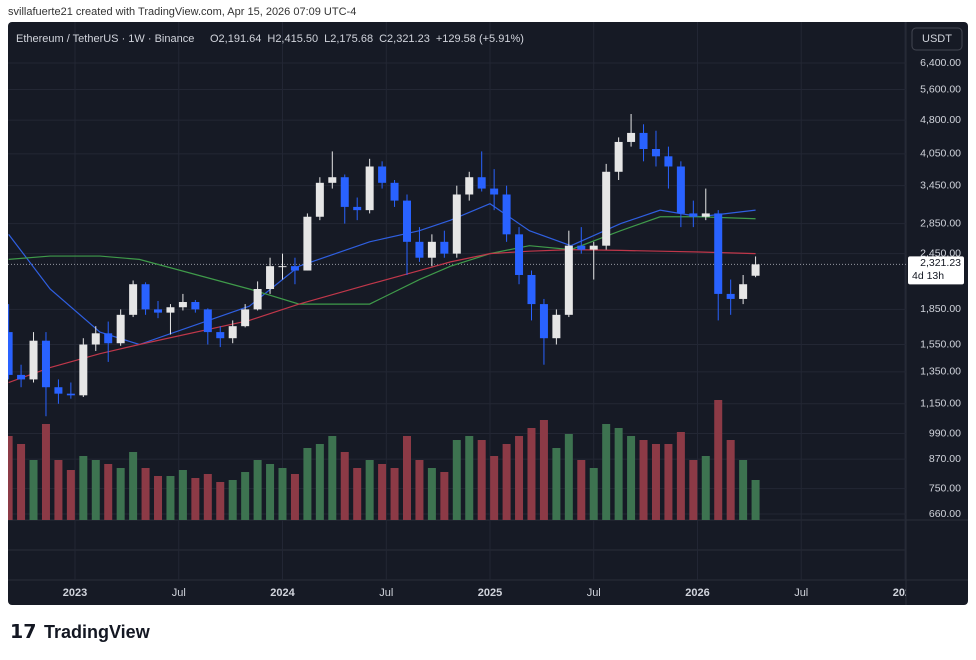 The height and width of the screenshot is (660, 976). Describe the element at coordinates (940, 120) in the screenshot. I see `y-tick-label: 4,800.00` at that location.